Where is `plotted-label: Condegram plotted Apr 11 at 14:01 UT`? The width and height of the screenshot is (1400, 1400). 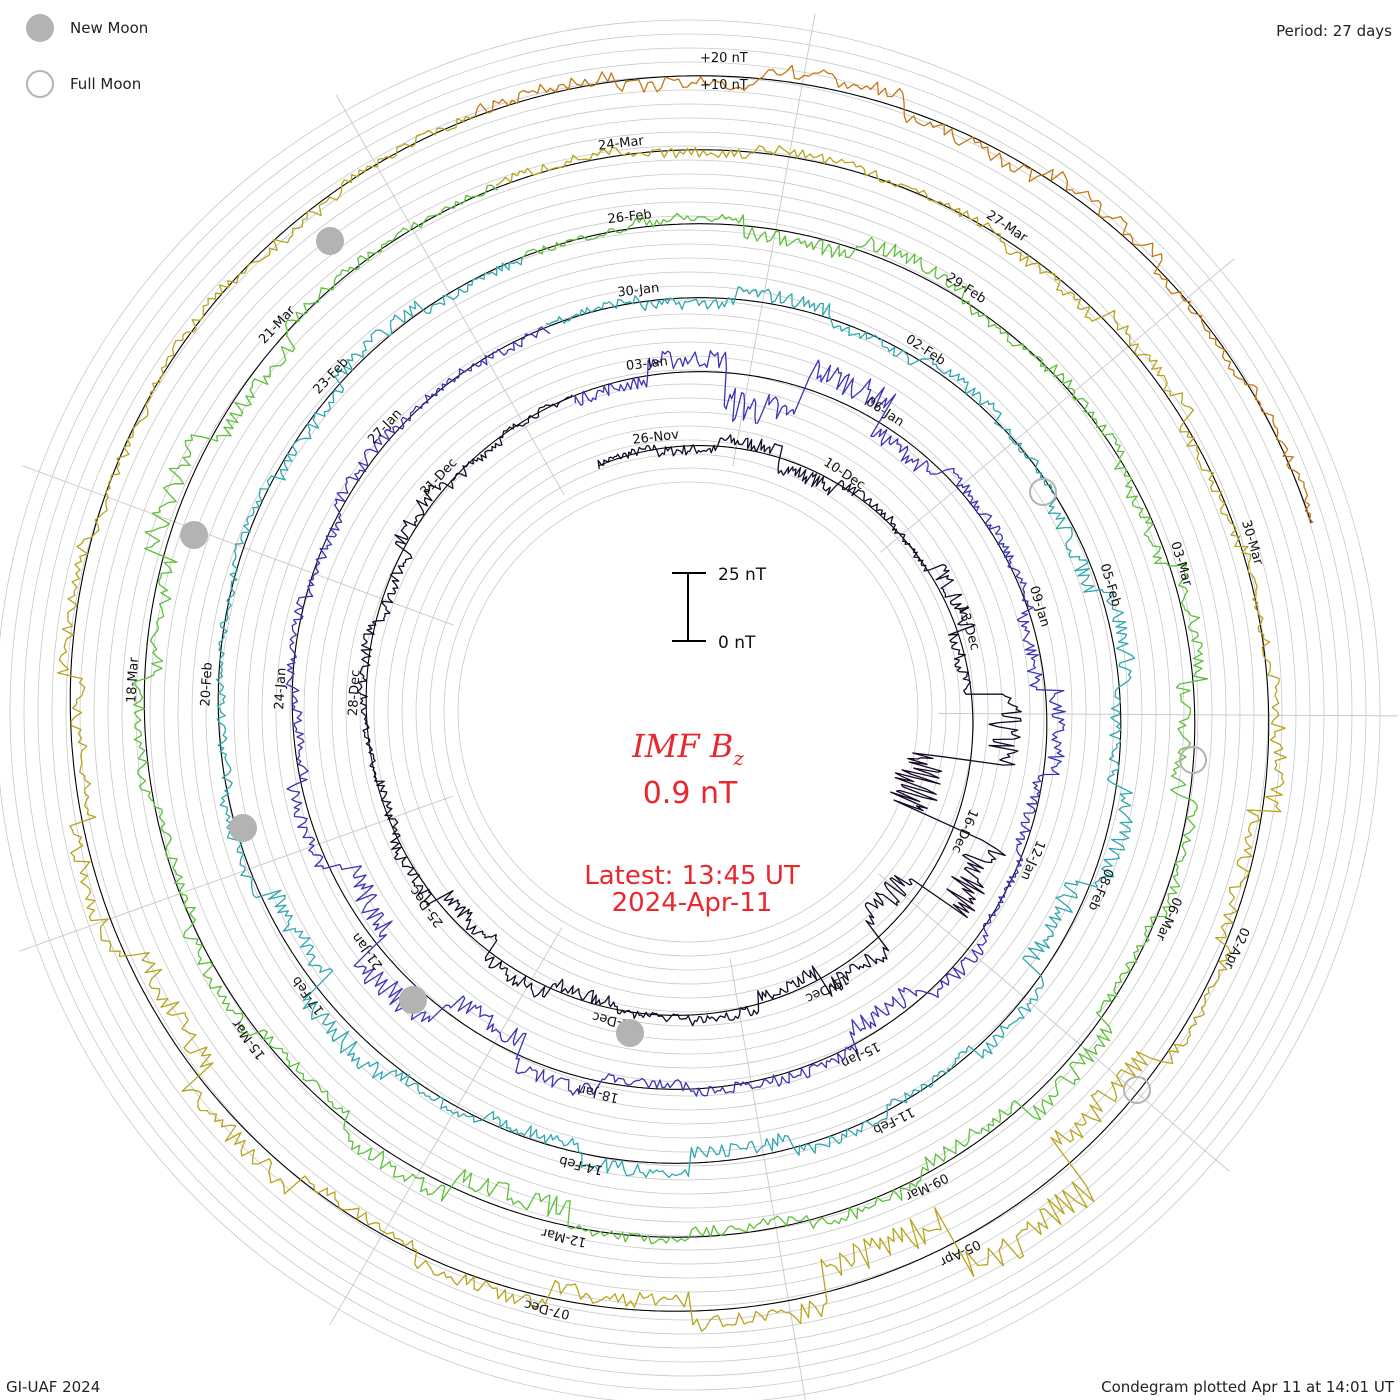
plotted-label: Condegram plotted Apr 11 at 14:01 UT is located at coordinates (1247, 1387).